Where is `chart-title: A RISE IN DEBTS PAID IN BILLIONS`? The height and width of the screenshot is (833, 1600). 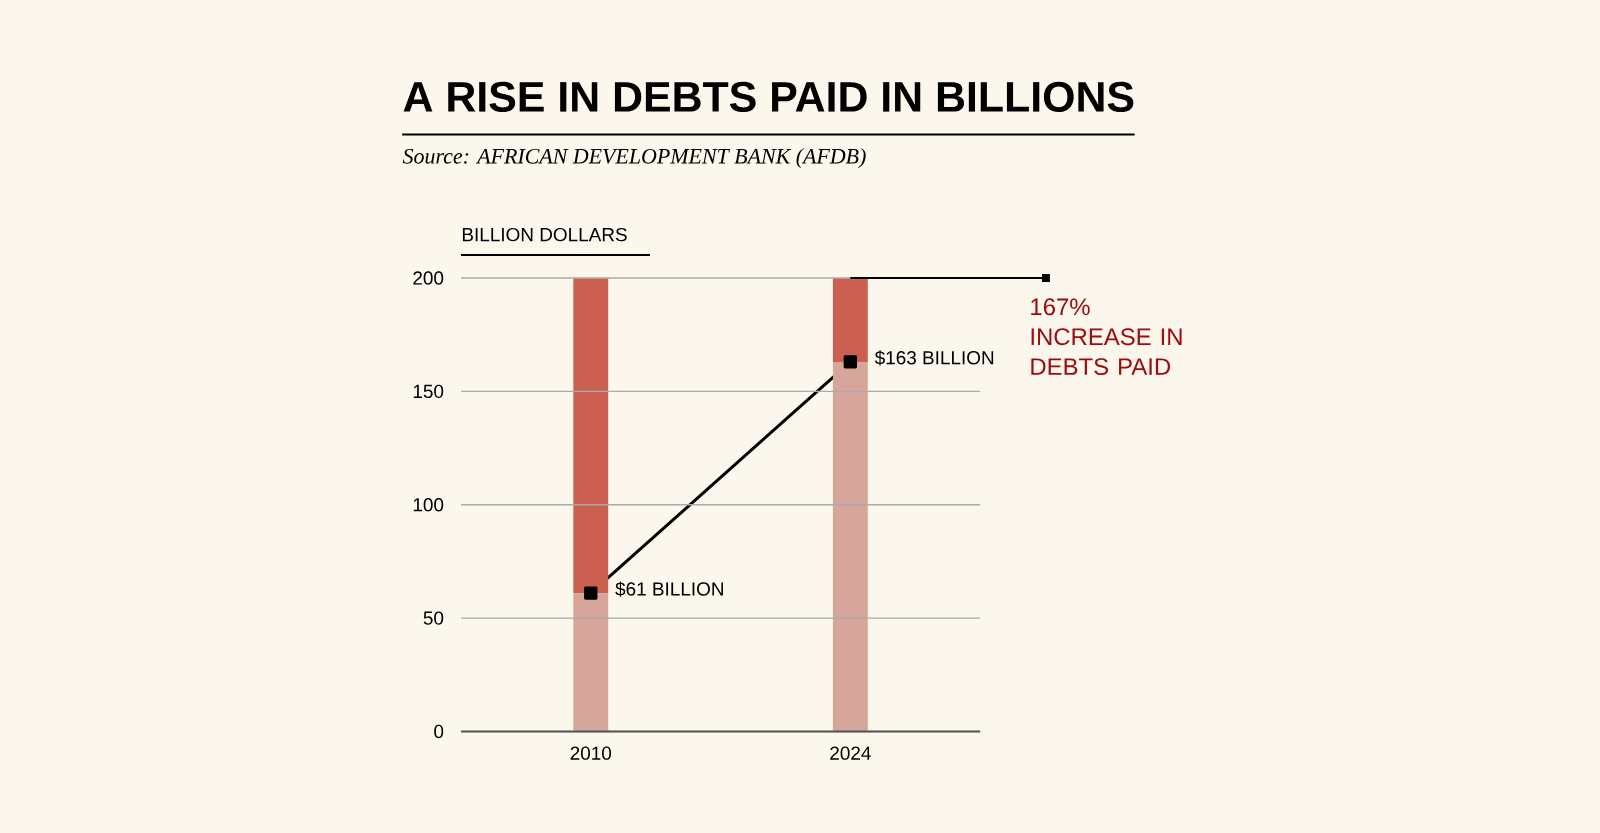 chart-title: A RISE IN DEBTS PAID IN BILLIONS is located at coordinates (768, 96).